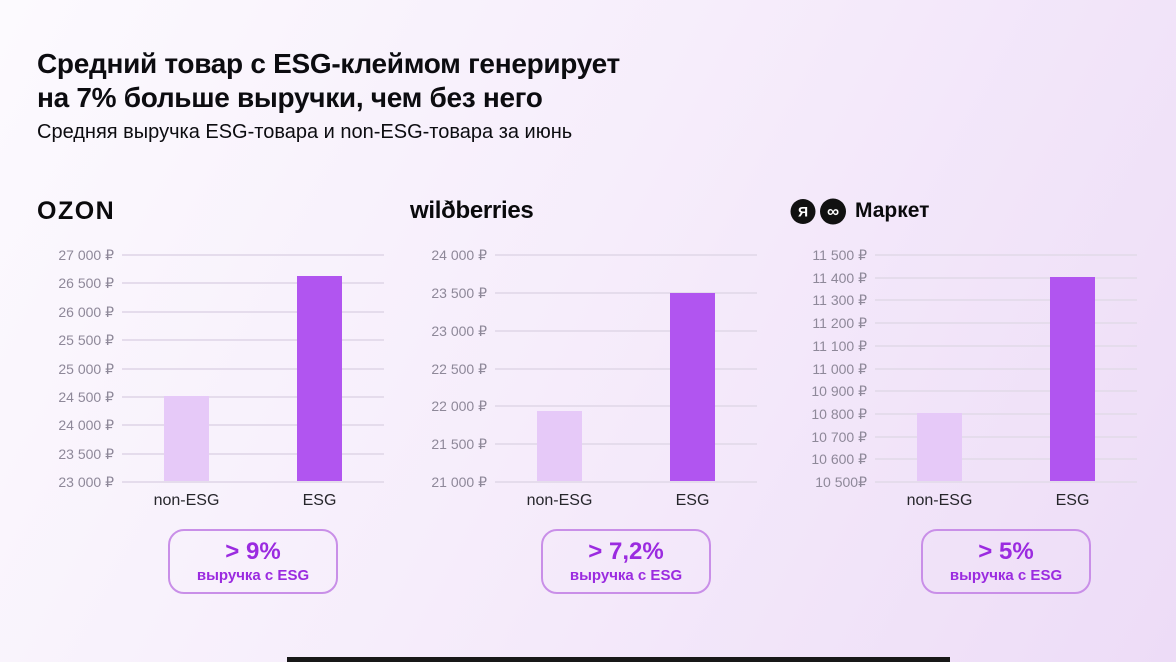 Image resolution: width=1176 pixels, height=662 pixels. I want to click on badge-row: > 7,2% выручка с ESG, so click(626, 561).